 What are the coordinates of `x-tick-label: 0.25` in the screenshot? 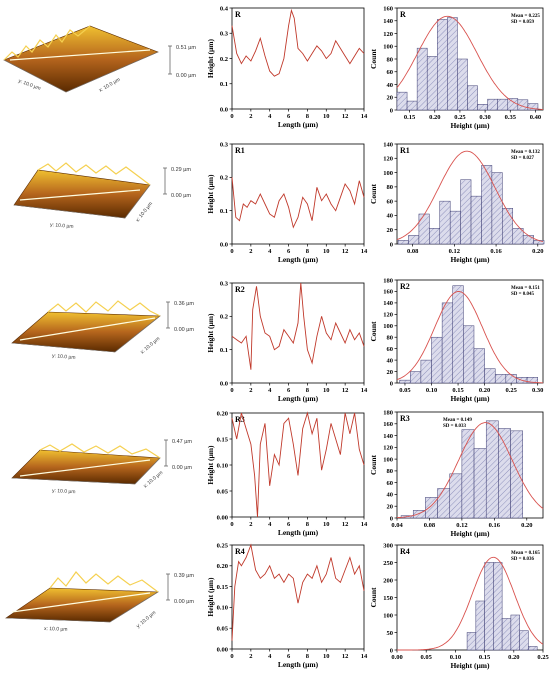 It's located at (511, 390).